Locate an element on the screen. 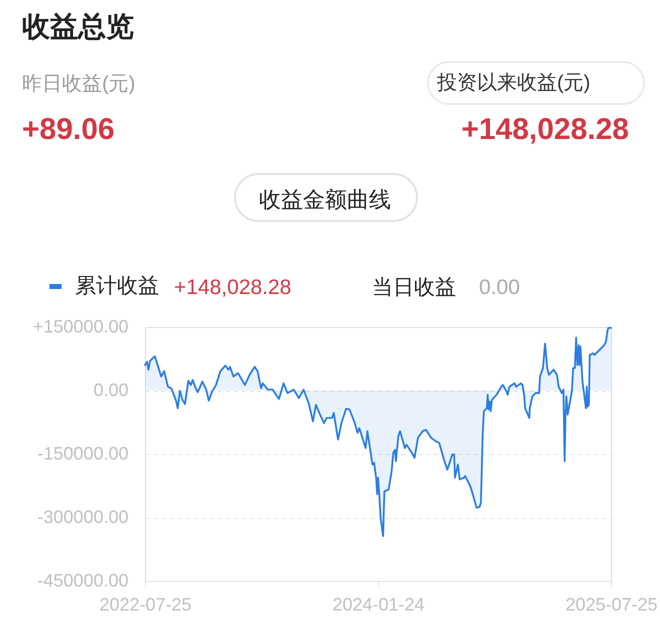 The height and width of the screenshot is (640, 660). x-tick-label: 2022-07-25 is located at coordinates (145, 604).